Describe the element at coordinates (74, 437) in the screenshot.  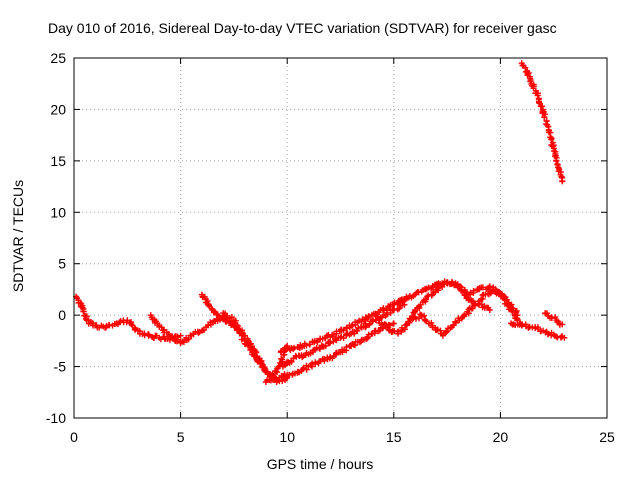
I see `x-tick-label: 0` at that location.